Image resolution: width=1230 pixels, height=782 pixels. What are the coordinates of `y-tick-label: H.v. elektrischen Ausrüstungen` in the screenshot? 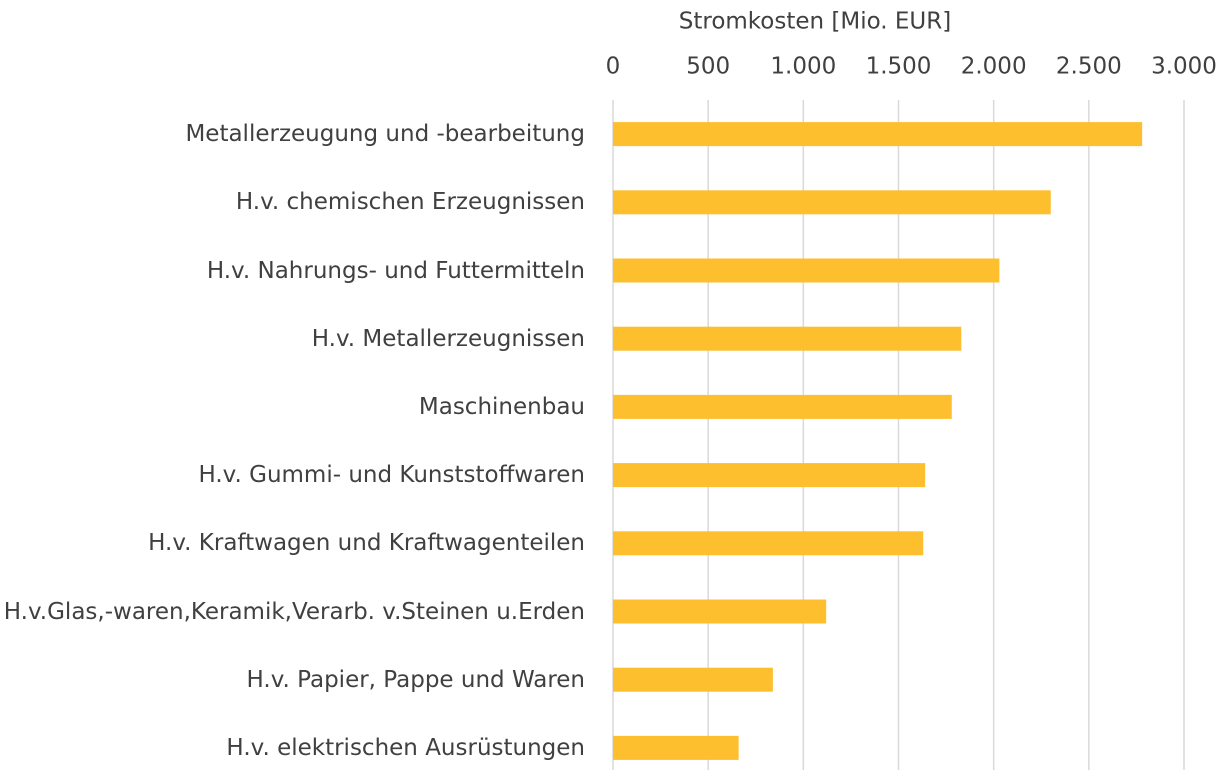 It's located at (405, 747).